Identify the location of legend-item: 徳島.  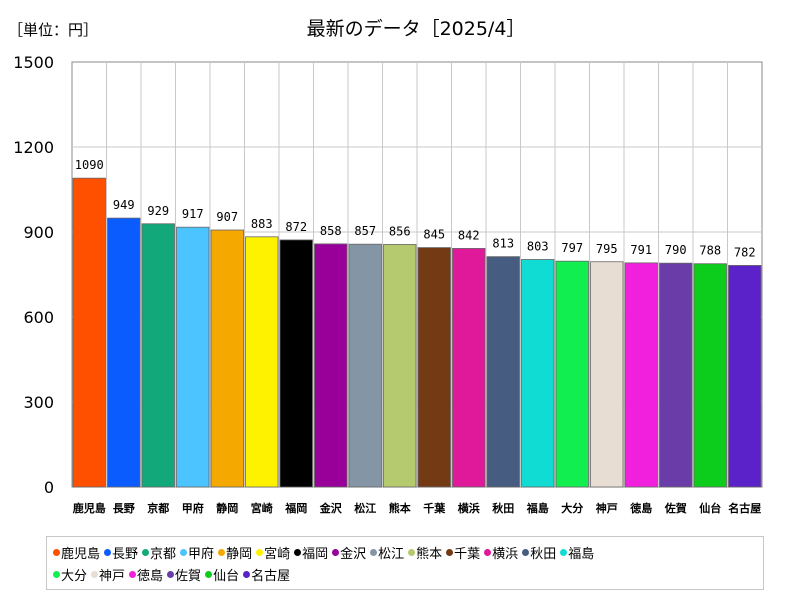
(146, 574).